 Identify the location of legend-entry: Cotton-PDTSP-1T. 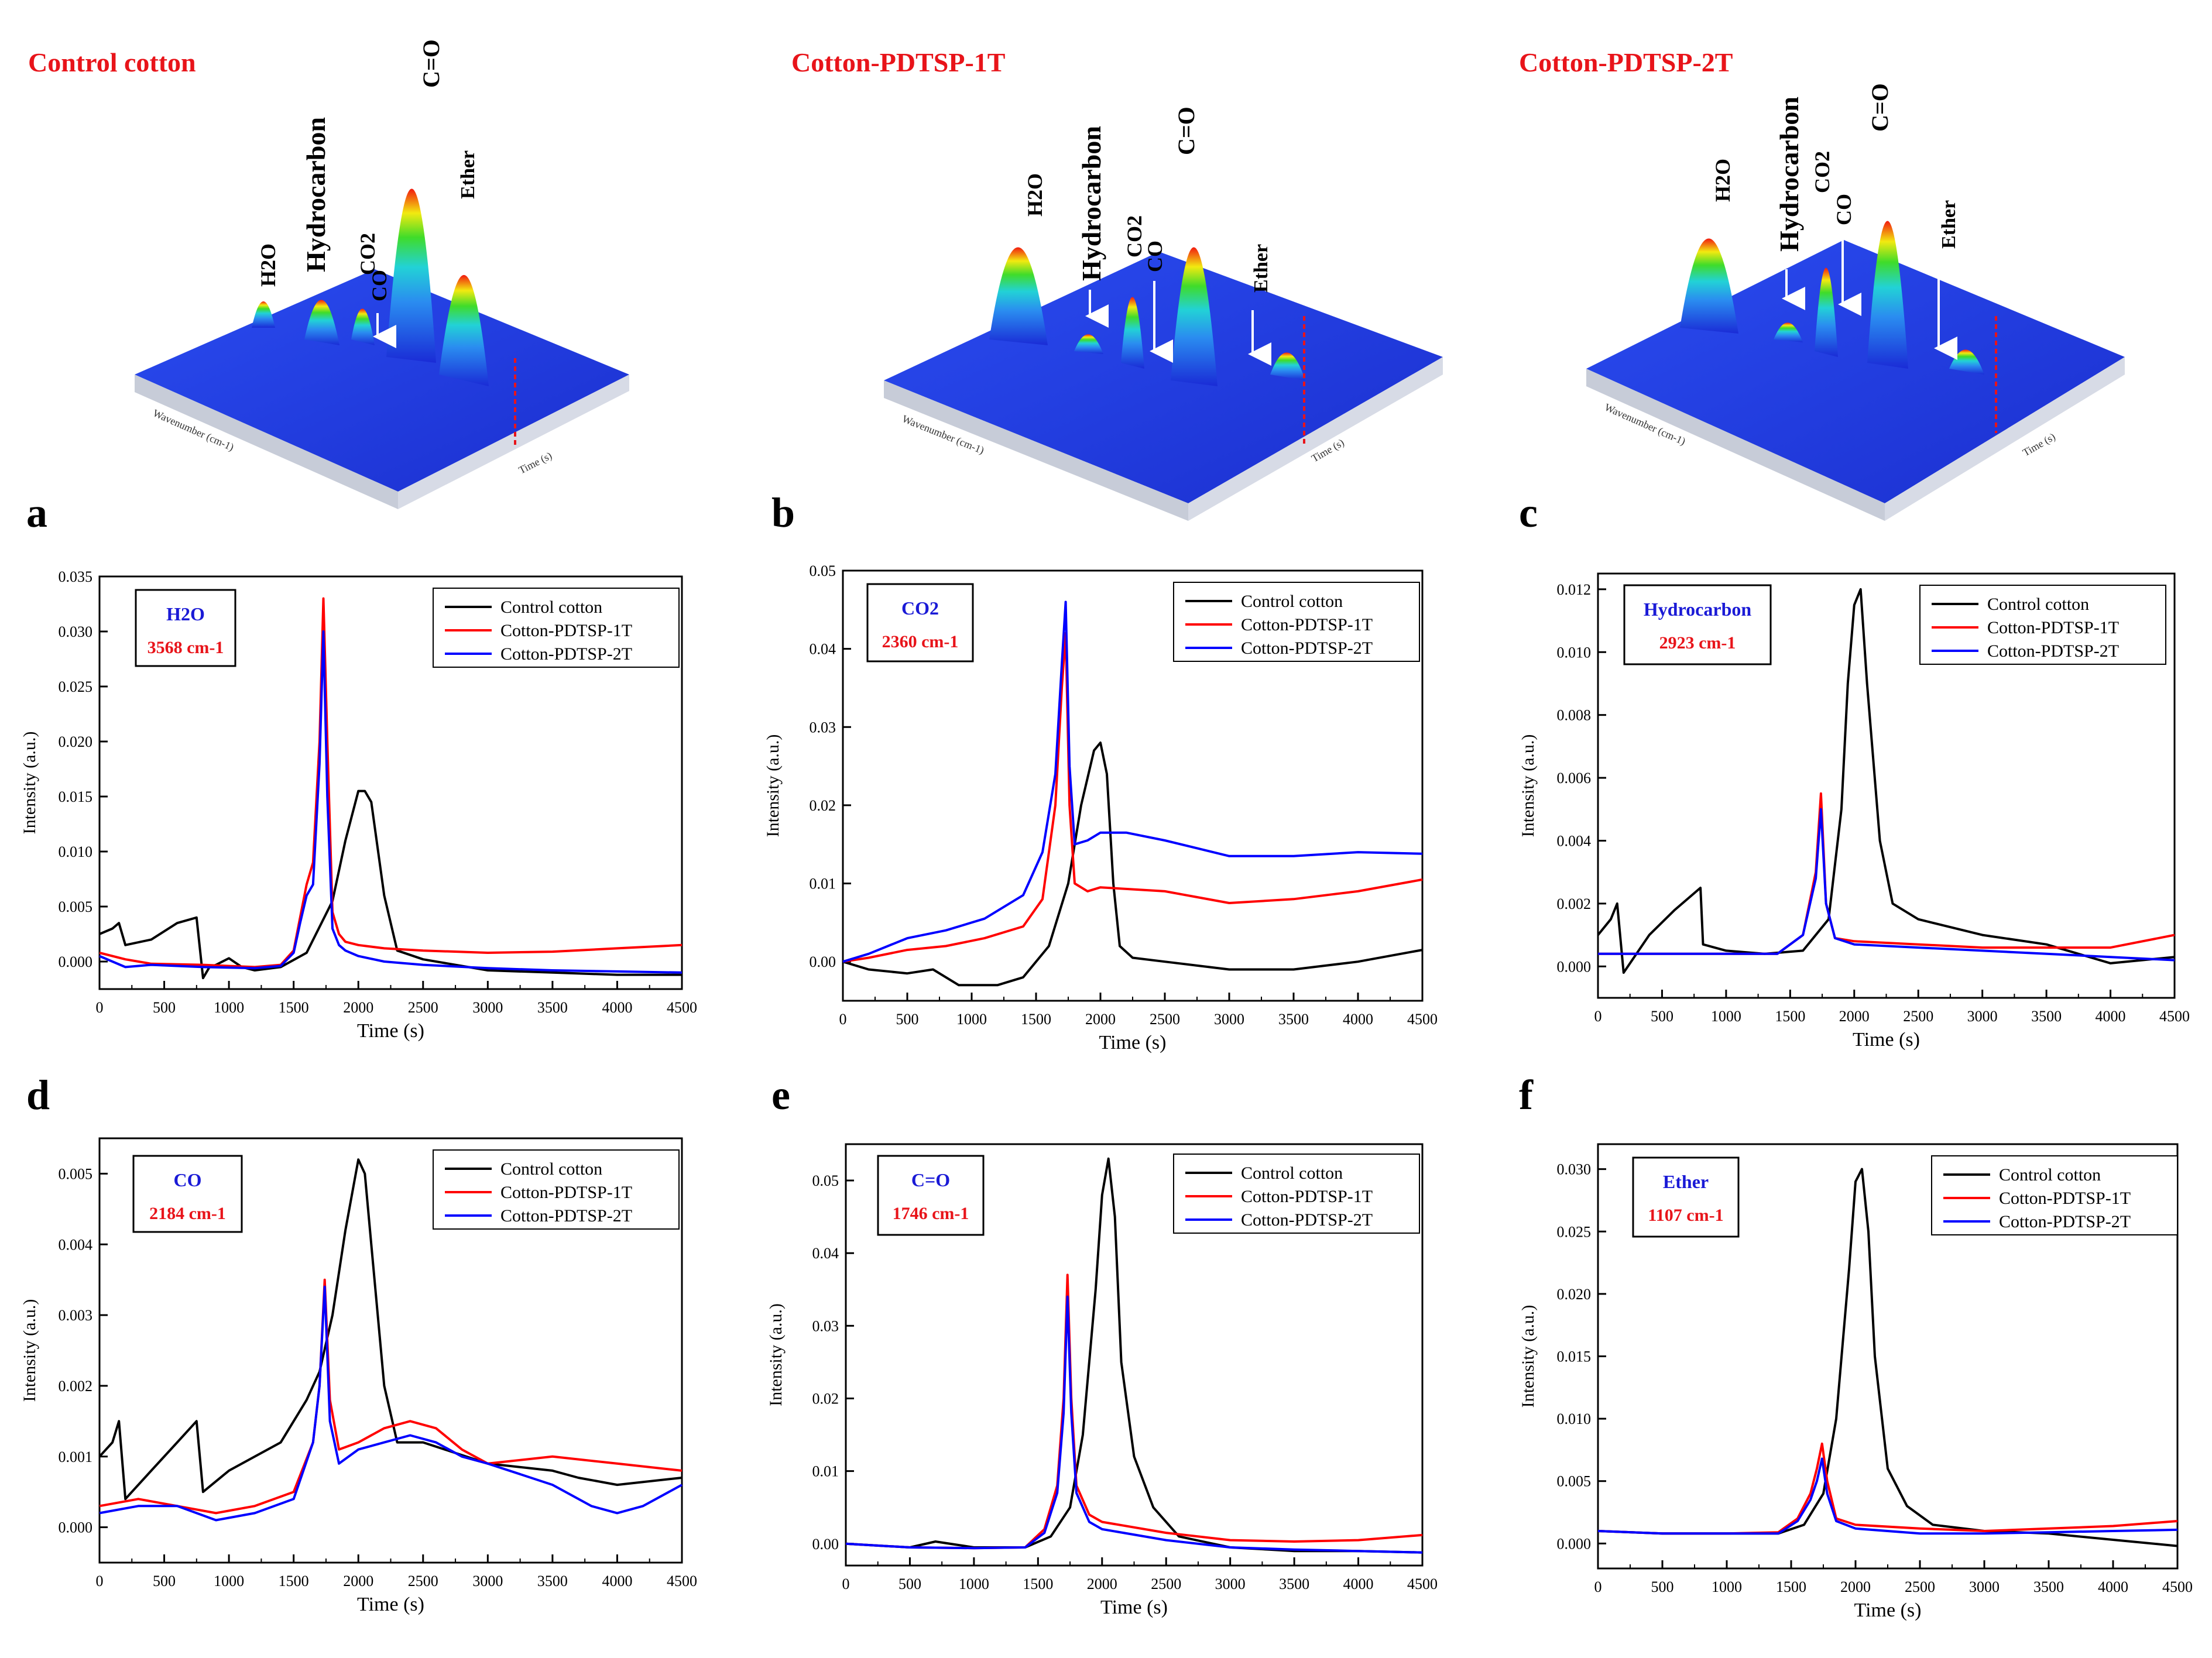
(2053, 627).